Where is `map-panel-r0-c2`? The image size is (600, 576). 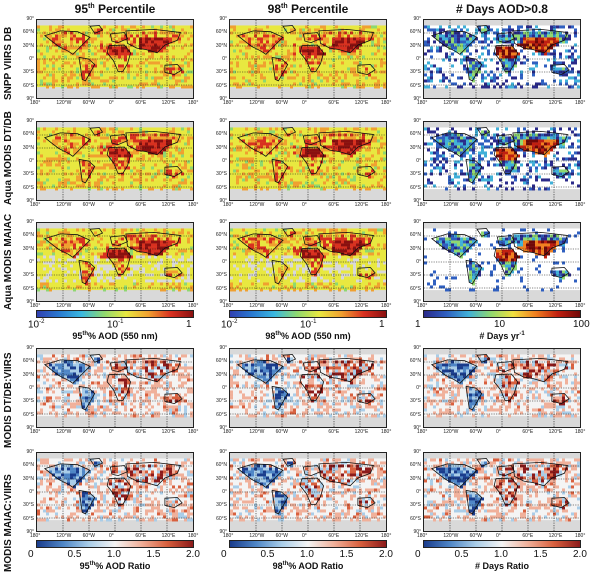
map-panel-r0-c2 is located at coordinates (502, 59).